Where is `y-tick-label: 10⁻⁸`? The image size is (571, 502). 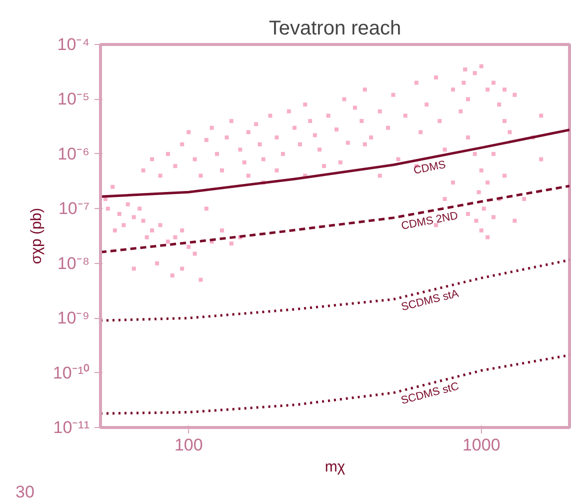 y-tick-label: 10⁻⁸ is located at coordinates (73, 263).